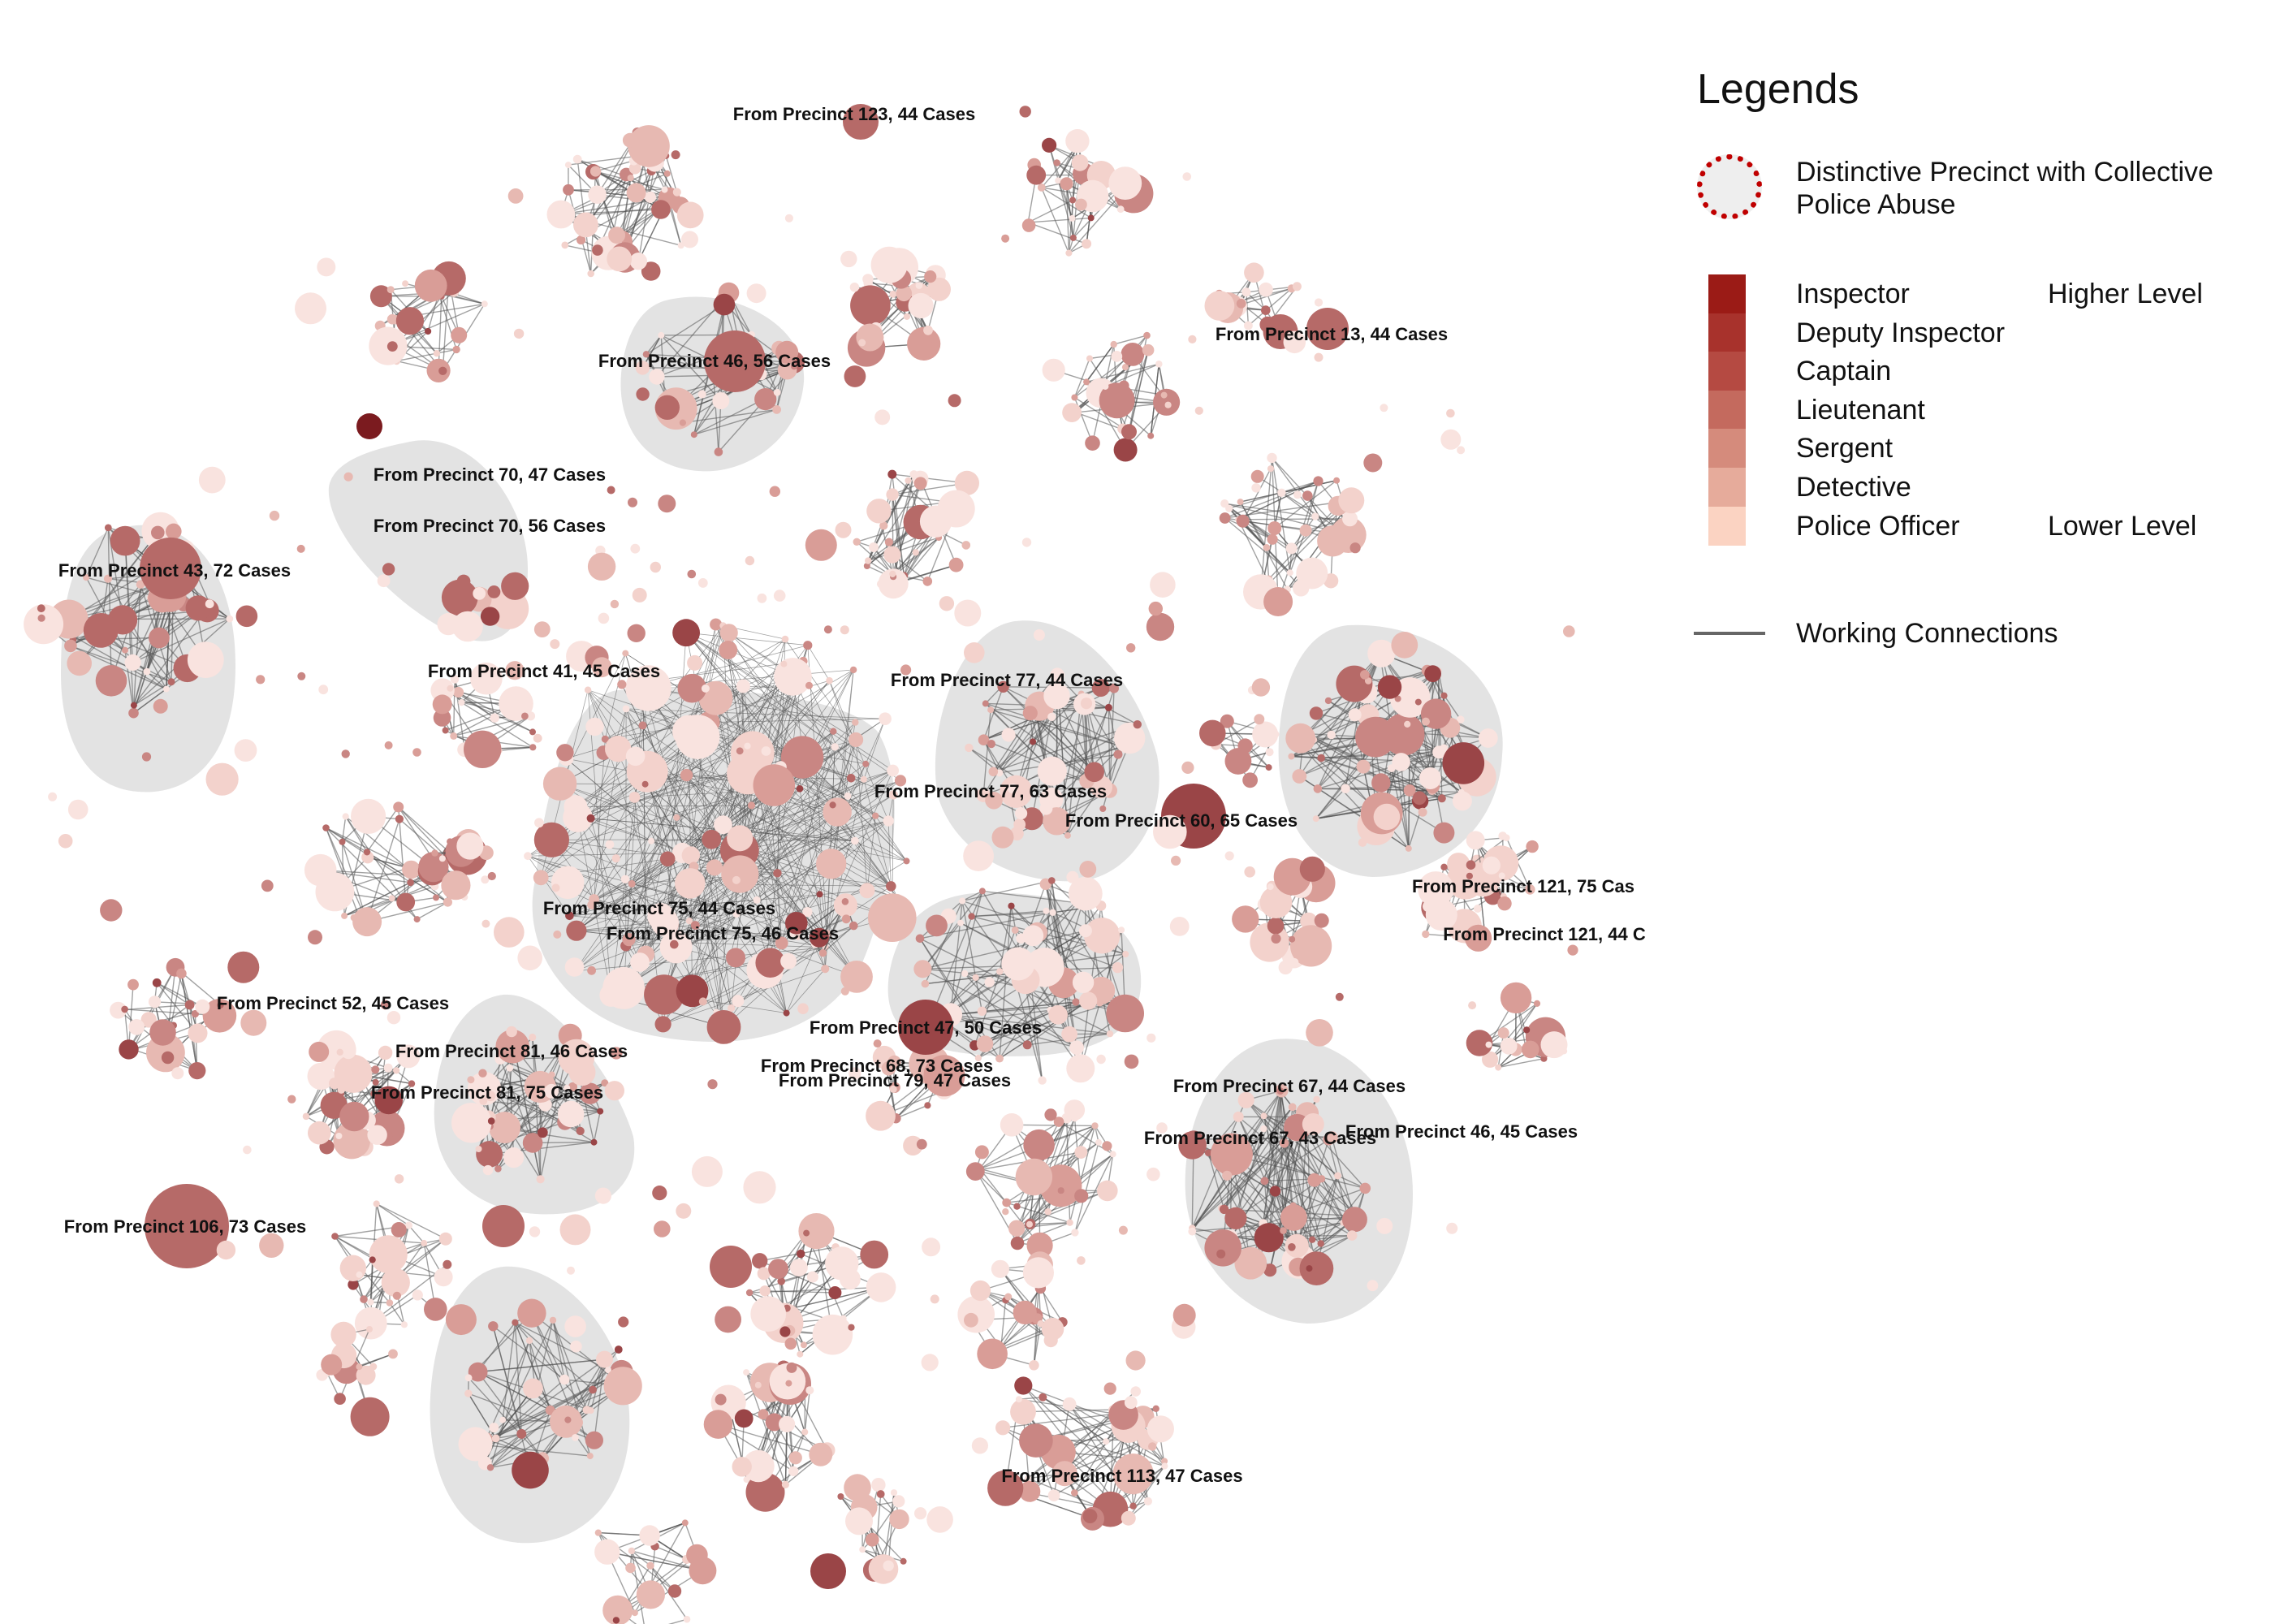  What do you see at coordinates (1544, 934) in the screenshot?
I see `cluster-label-11: From Precinct 121, 44 C` at bounding box center [1544, 934].